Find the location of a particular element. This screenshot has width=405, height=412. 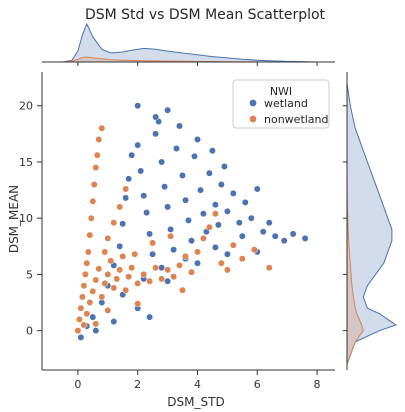

legend-marker-nonwetland is located at coordinates (253, 119).